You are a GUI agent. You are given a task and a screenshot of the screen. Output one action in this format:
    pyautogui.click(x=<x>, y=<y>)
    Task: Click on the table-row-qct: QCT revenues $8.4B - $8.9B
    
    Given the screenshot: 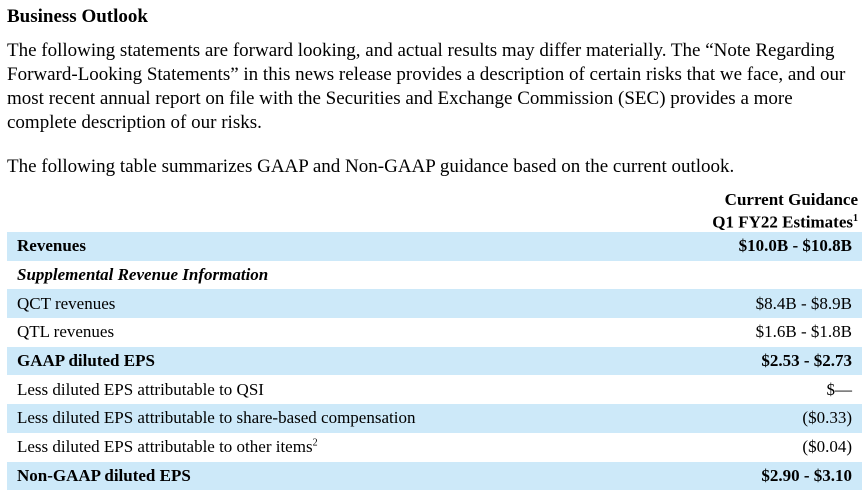 What is the action you would take?
    pyautogui.click(x=434, y=304)
    